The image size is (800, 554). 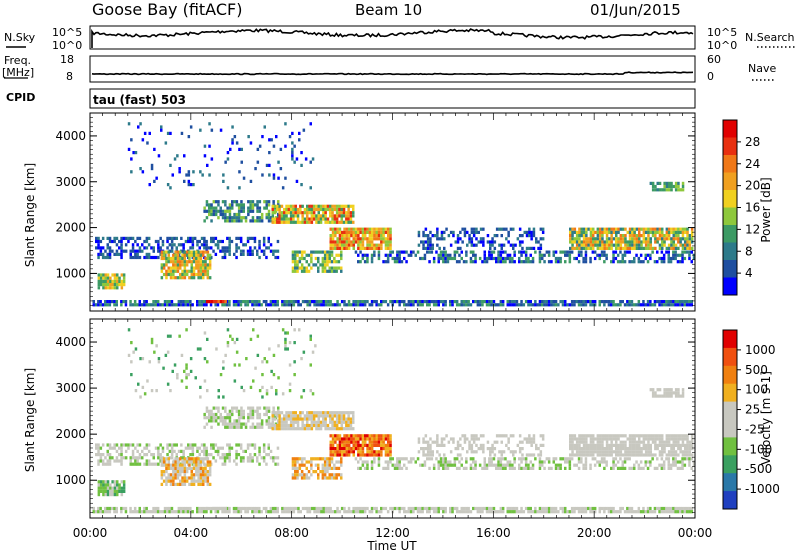 I want to click on nsky-label: N.Sky, so click(x=20, y=37).